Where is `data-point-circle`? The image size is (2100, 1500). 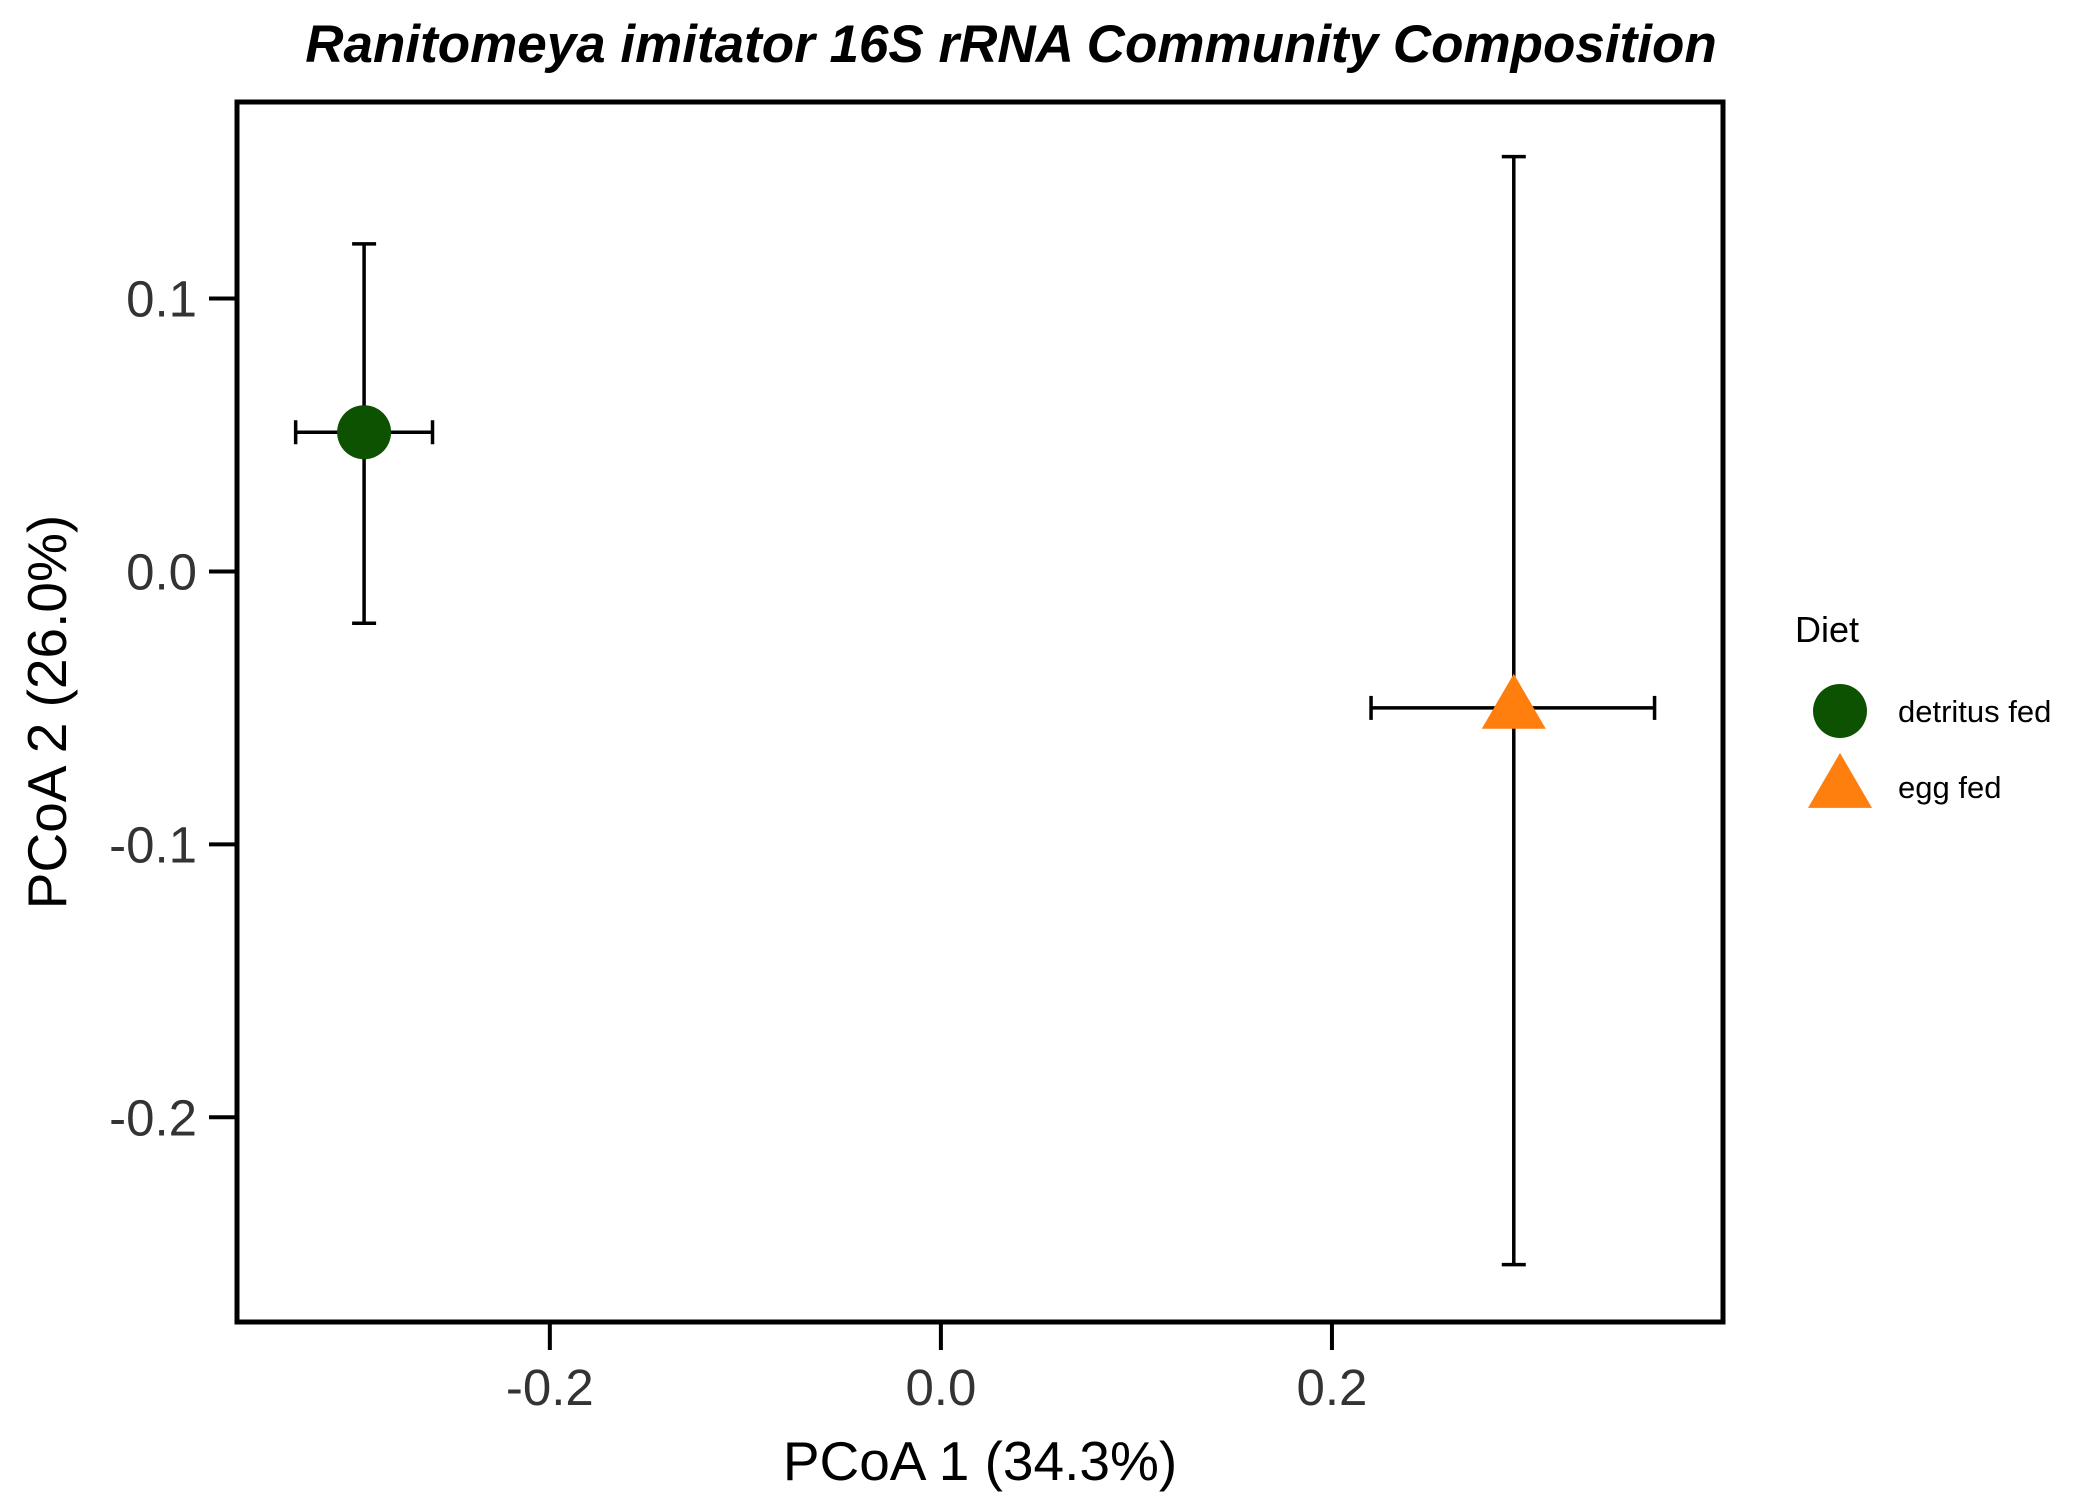
data-point-circle is located at coordinates (364, 432).